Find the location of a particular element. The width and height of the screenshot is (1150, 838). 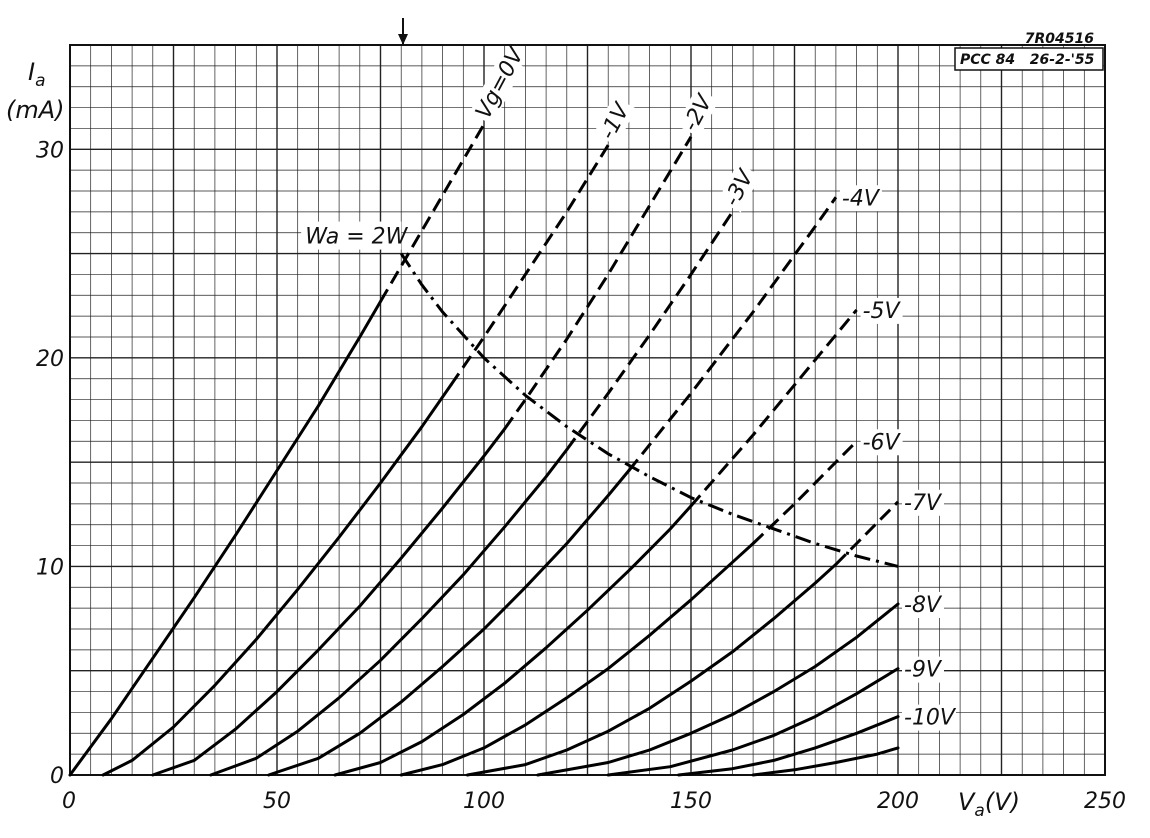

x-axis-unit: (V) is located at coordinates (1002, 802).